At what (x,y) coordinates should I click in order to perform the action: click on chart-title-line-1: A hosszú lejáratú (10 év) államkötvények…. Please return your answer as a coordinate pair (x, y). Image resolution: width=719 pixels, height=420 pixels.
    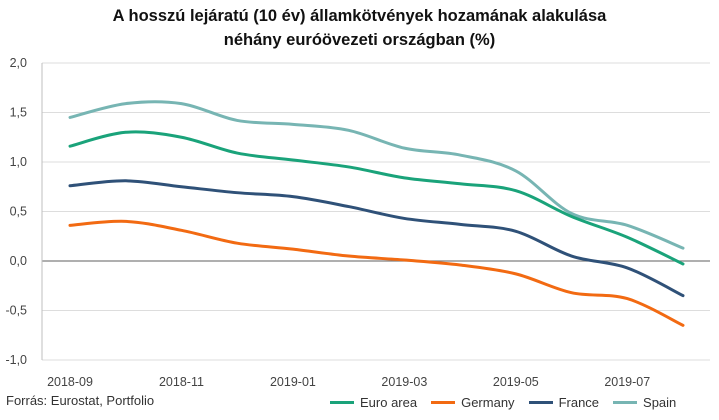
    Looking at the image, I should click on (359, 16).